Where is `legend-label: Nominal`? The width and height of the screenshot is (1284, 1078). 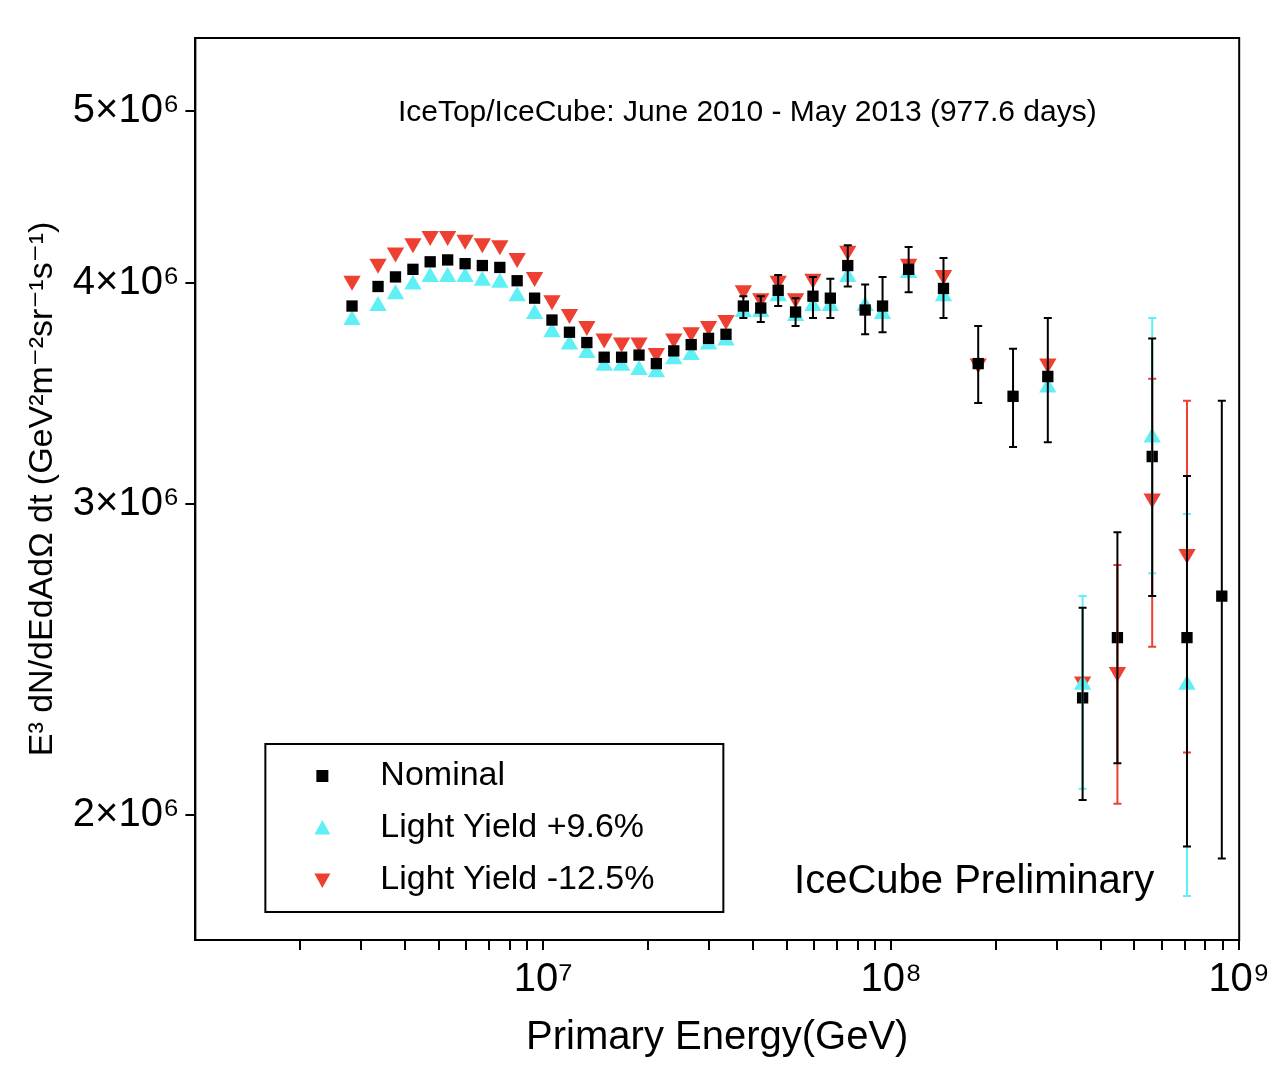 legend-label: Nominal is located at coordinates (443, 773).